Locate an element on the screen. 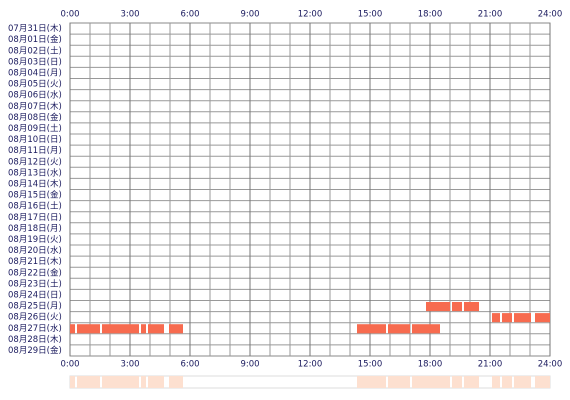 This screenshot has width=570, height=400. x-tick-label-bottom: 24:00 is located at coordinates (550, 365).